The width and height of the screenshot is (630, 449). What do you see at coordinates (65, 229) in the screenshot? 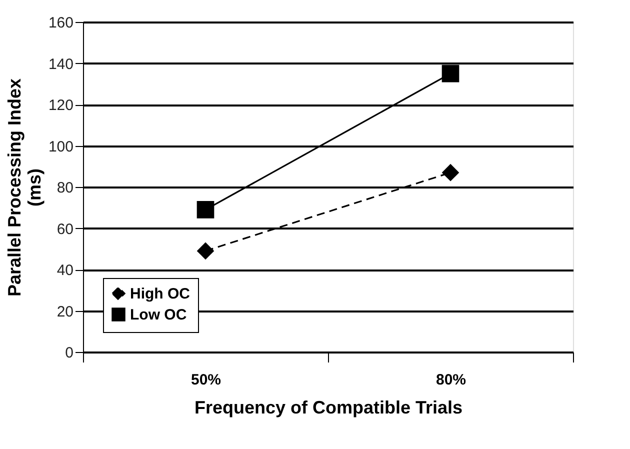
I see `y-tick-label: 60` at bounding box center [65, 229].